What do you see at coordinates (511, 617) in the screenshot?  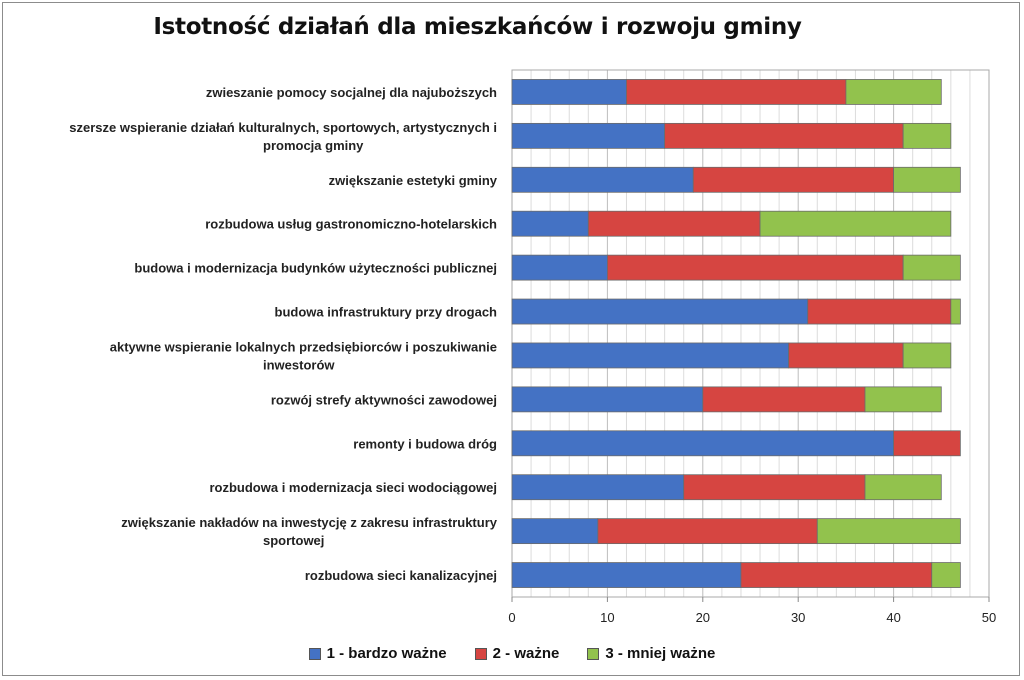 I see `x-tick-label: 0` at bounding box center [511, 617].